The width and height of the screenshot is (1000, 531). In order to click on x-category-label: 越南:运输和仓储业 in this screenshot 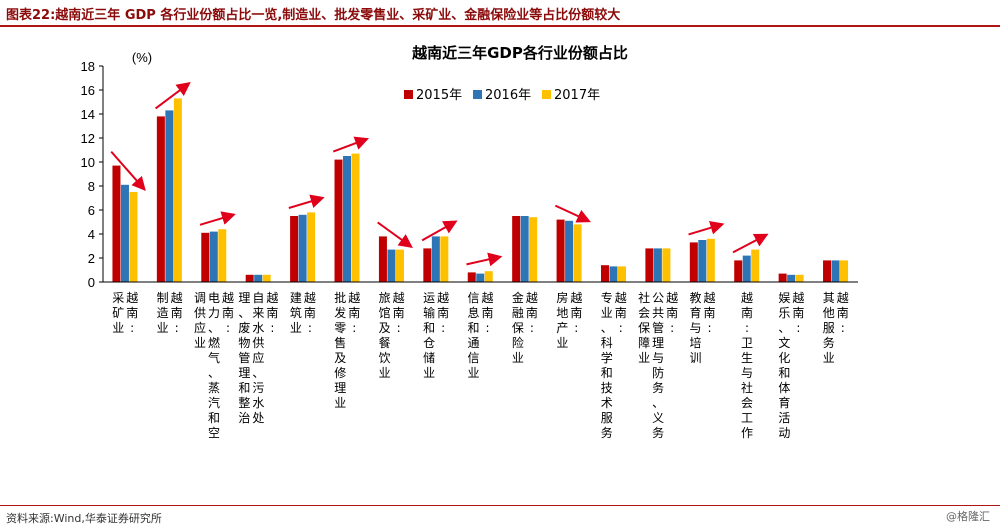, I will do `click(436, 335)`.